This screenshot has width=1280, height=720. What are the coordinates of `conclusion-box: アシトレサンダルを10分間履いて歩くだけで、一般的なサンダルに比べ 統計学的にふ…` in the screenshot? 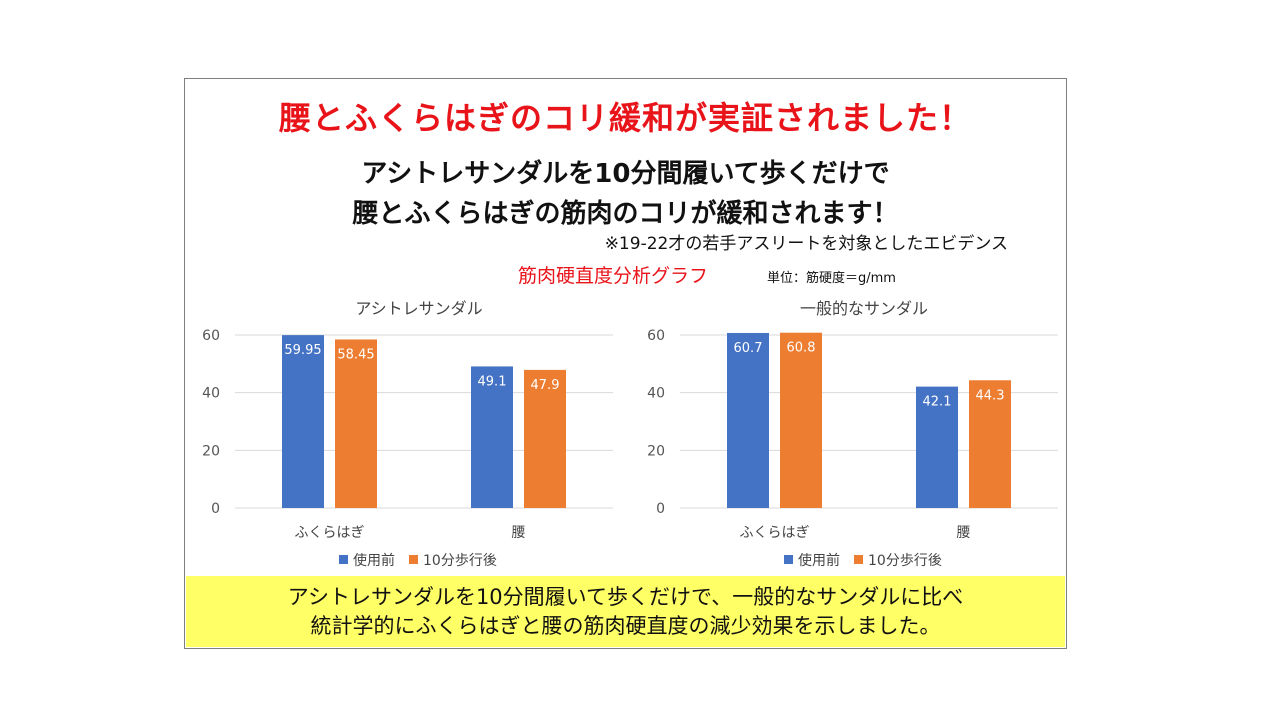 It's located at (625, 611).